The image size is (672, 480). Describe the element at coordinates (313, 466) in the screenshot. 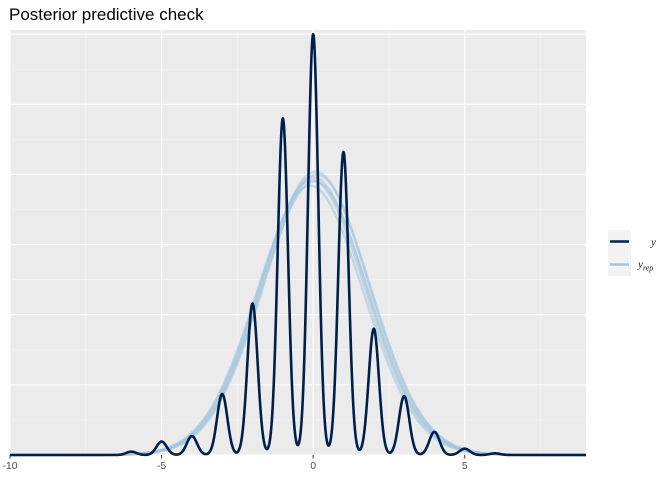

I see `x-tick-label: 0` at that location.